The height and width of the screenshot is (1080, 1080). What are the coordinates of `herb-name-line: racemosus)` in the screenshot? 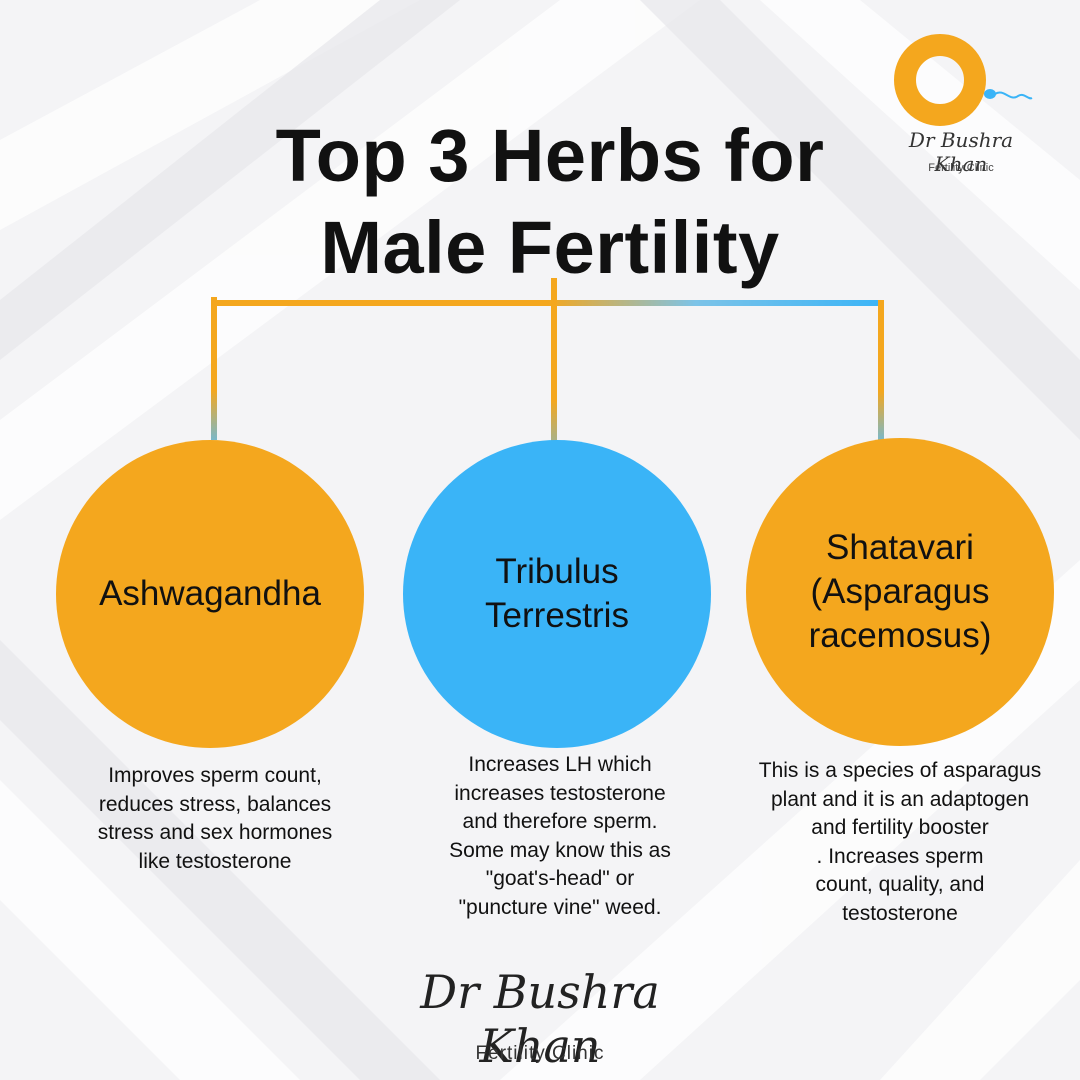 It's located at (900, 635).